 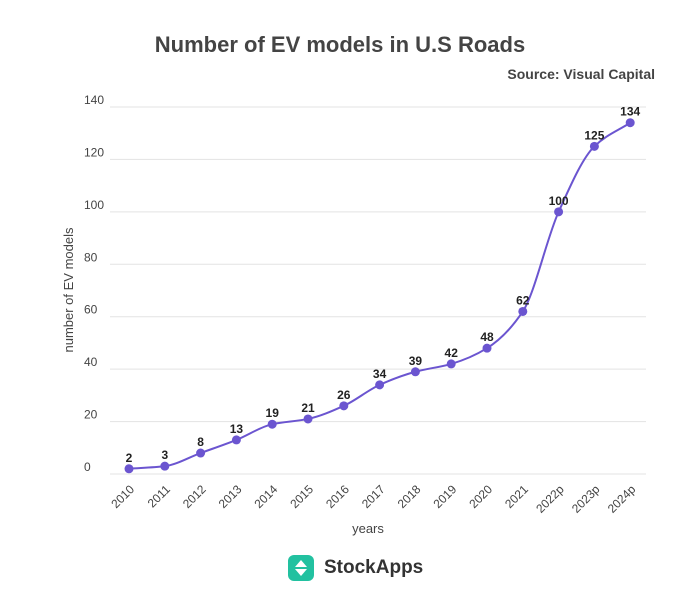 What do you see at coordinates (308, 408) in the screenshot?
I see `data-label: 21` at bounding box center [308, 408].